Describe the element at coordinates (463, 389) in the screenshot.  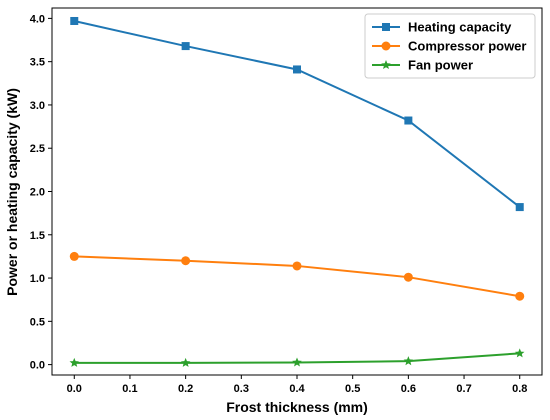
I see `x-tick-label: 0.7` at that location.